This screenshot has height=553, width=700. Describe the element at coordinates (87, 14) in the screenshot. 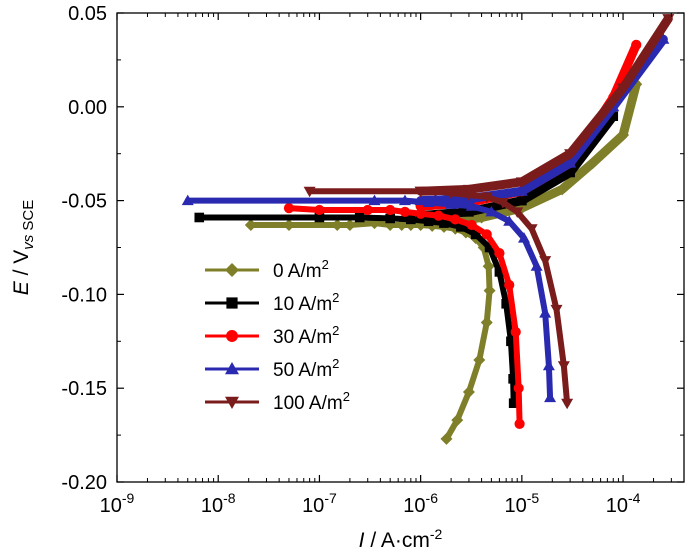

I see `y-tick-label: 0.05` at that location.